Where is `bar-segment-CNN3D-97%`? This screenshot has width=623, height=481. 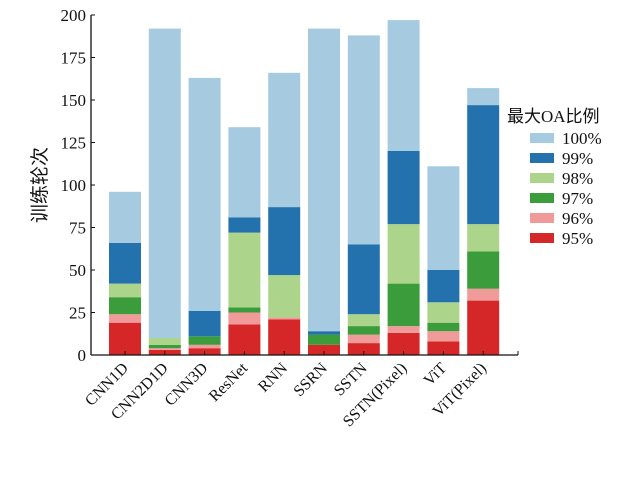 bar-segment-CNN3D-97% is located at coordinates (204, 340).